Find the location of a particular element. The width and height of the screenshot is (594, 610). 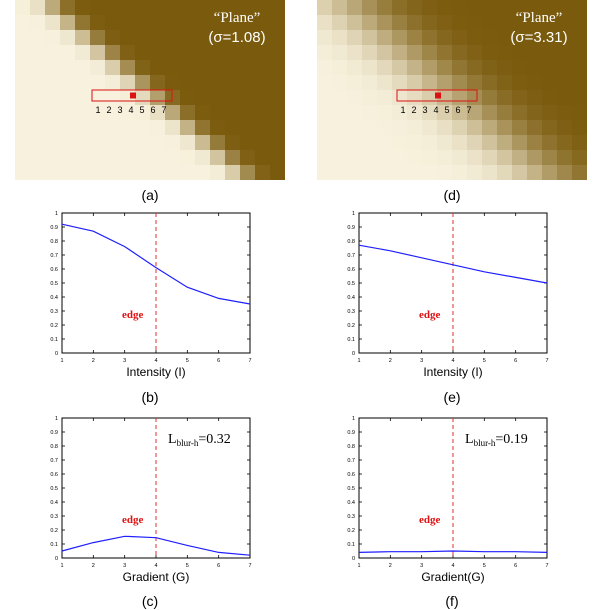

y-tick-label: 0 is located at coordinates (56, 559).